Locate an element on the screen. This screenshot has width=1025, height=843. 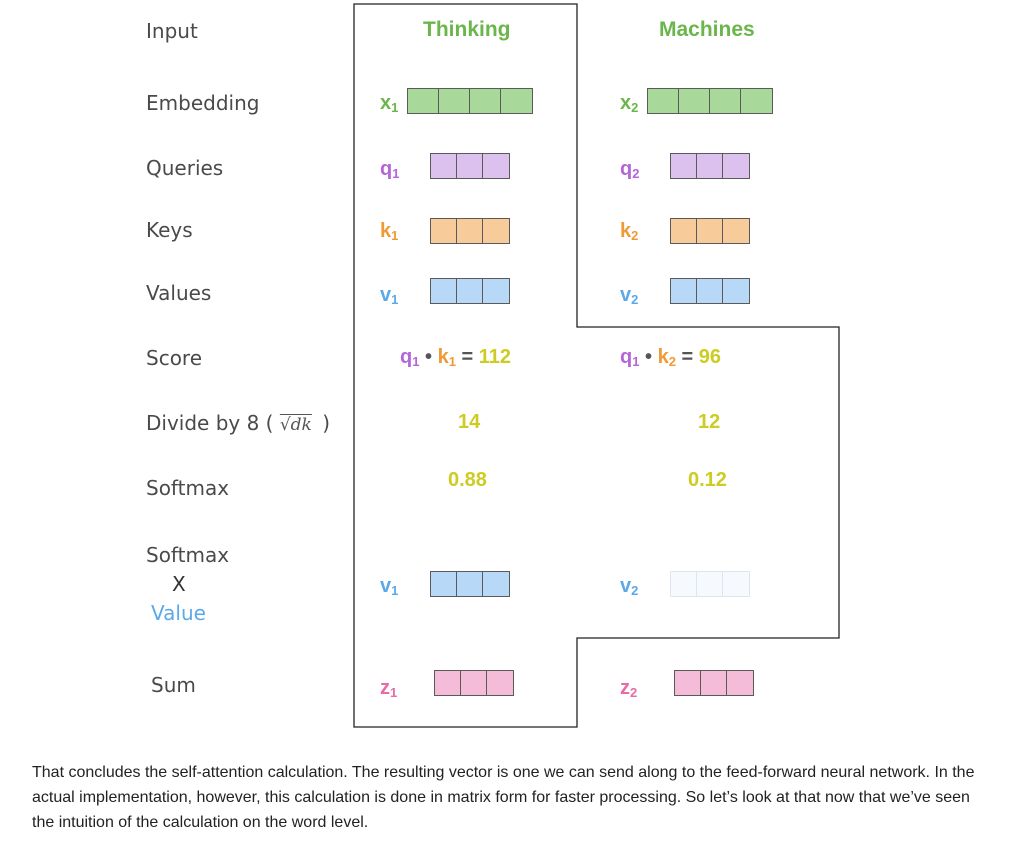
row-label-values: Values is located at coordinates (179, 293).